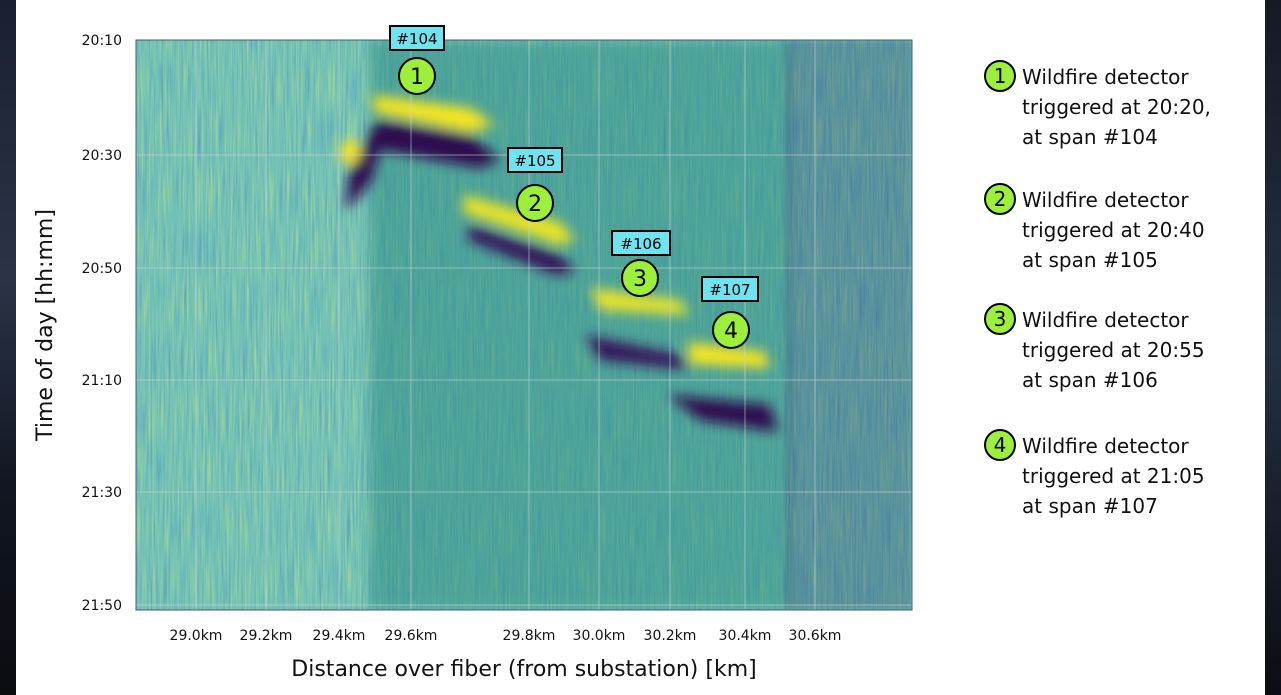 This screenshot has width=1281, height=695. I want to click on x-tick-label: 30.6km, so click(815, 636).